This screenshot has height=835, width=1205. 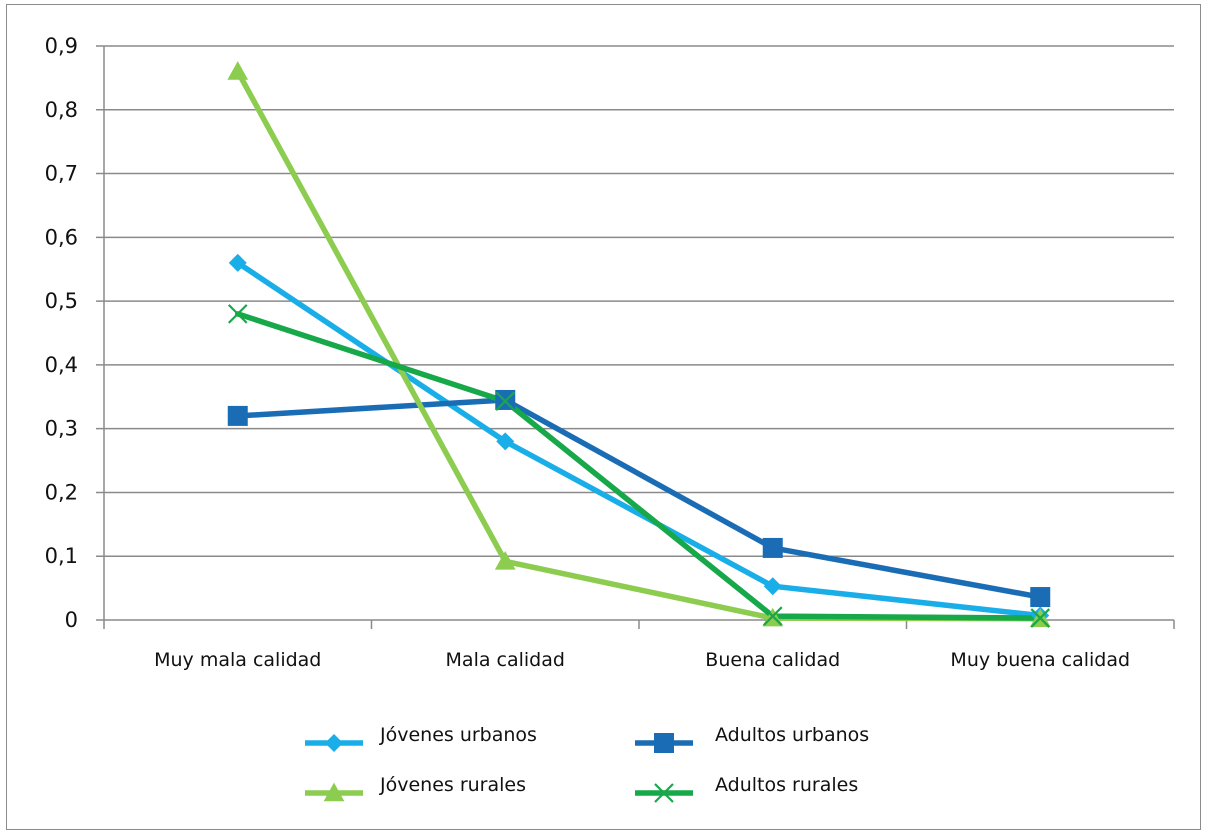 I want to click on x-tick-label: Mala calidad, so click(x=505, y=660).